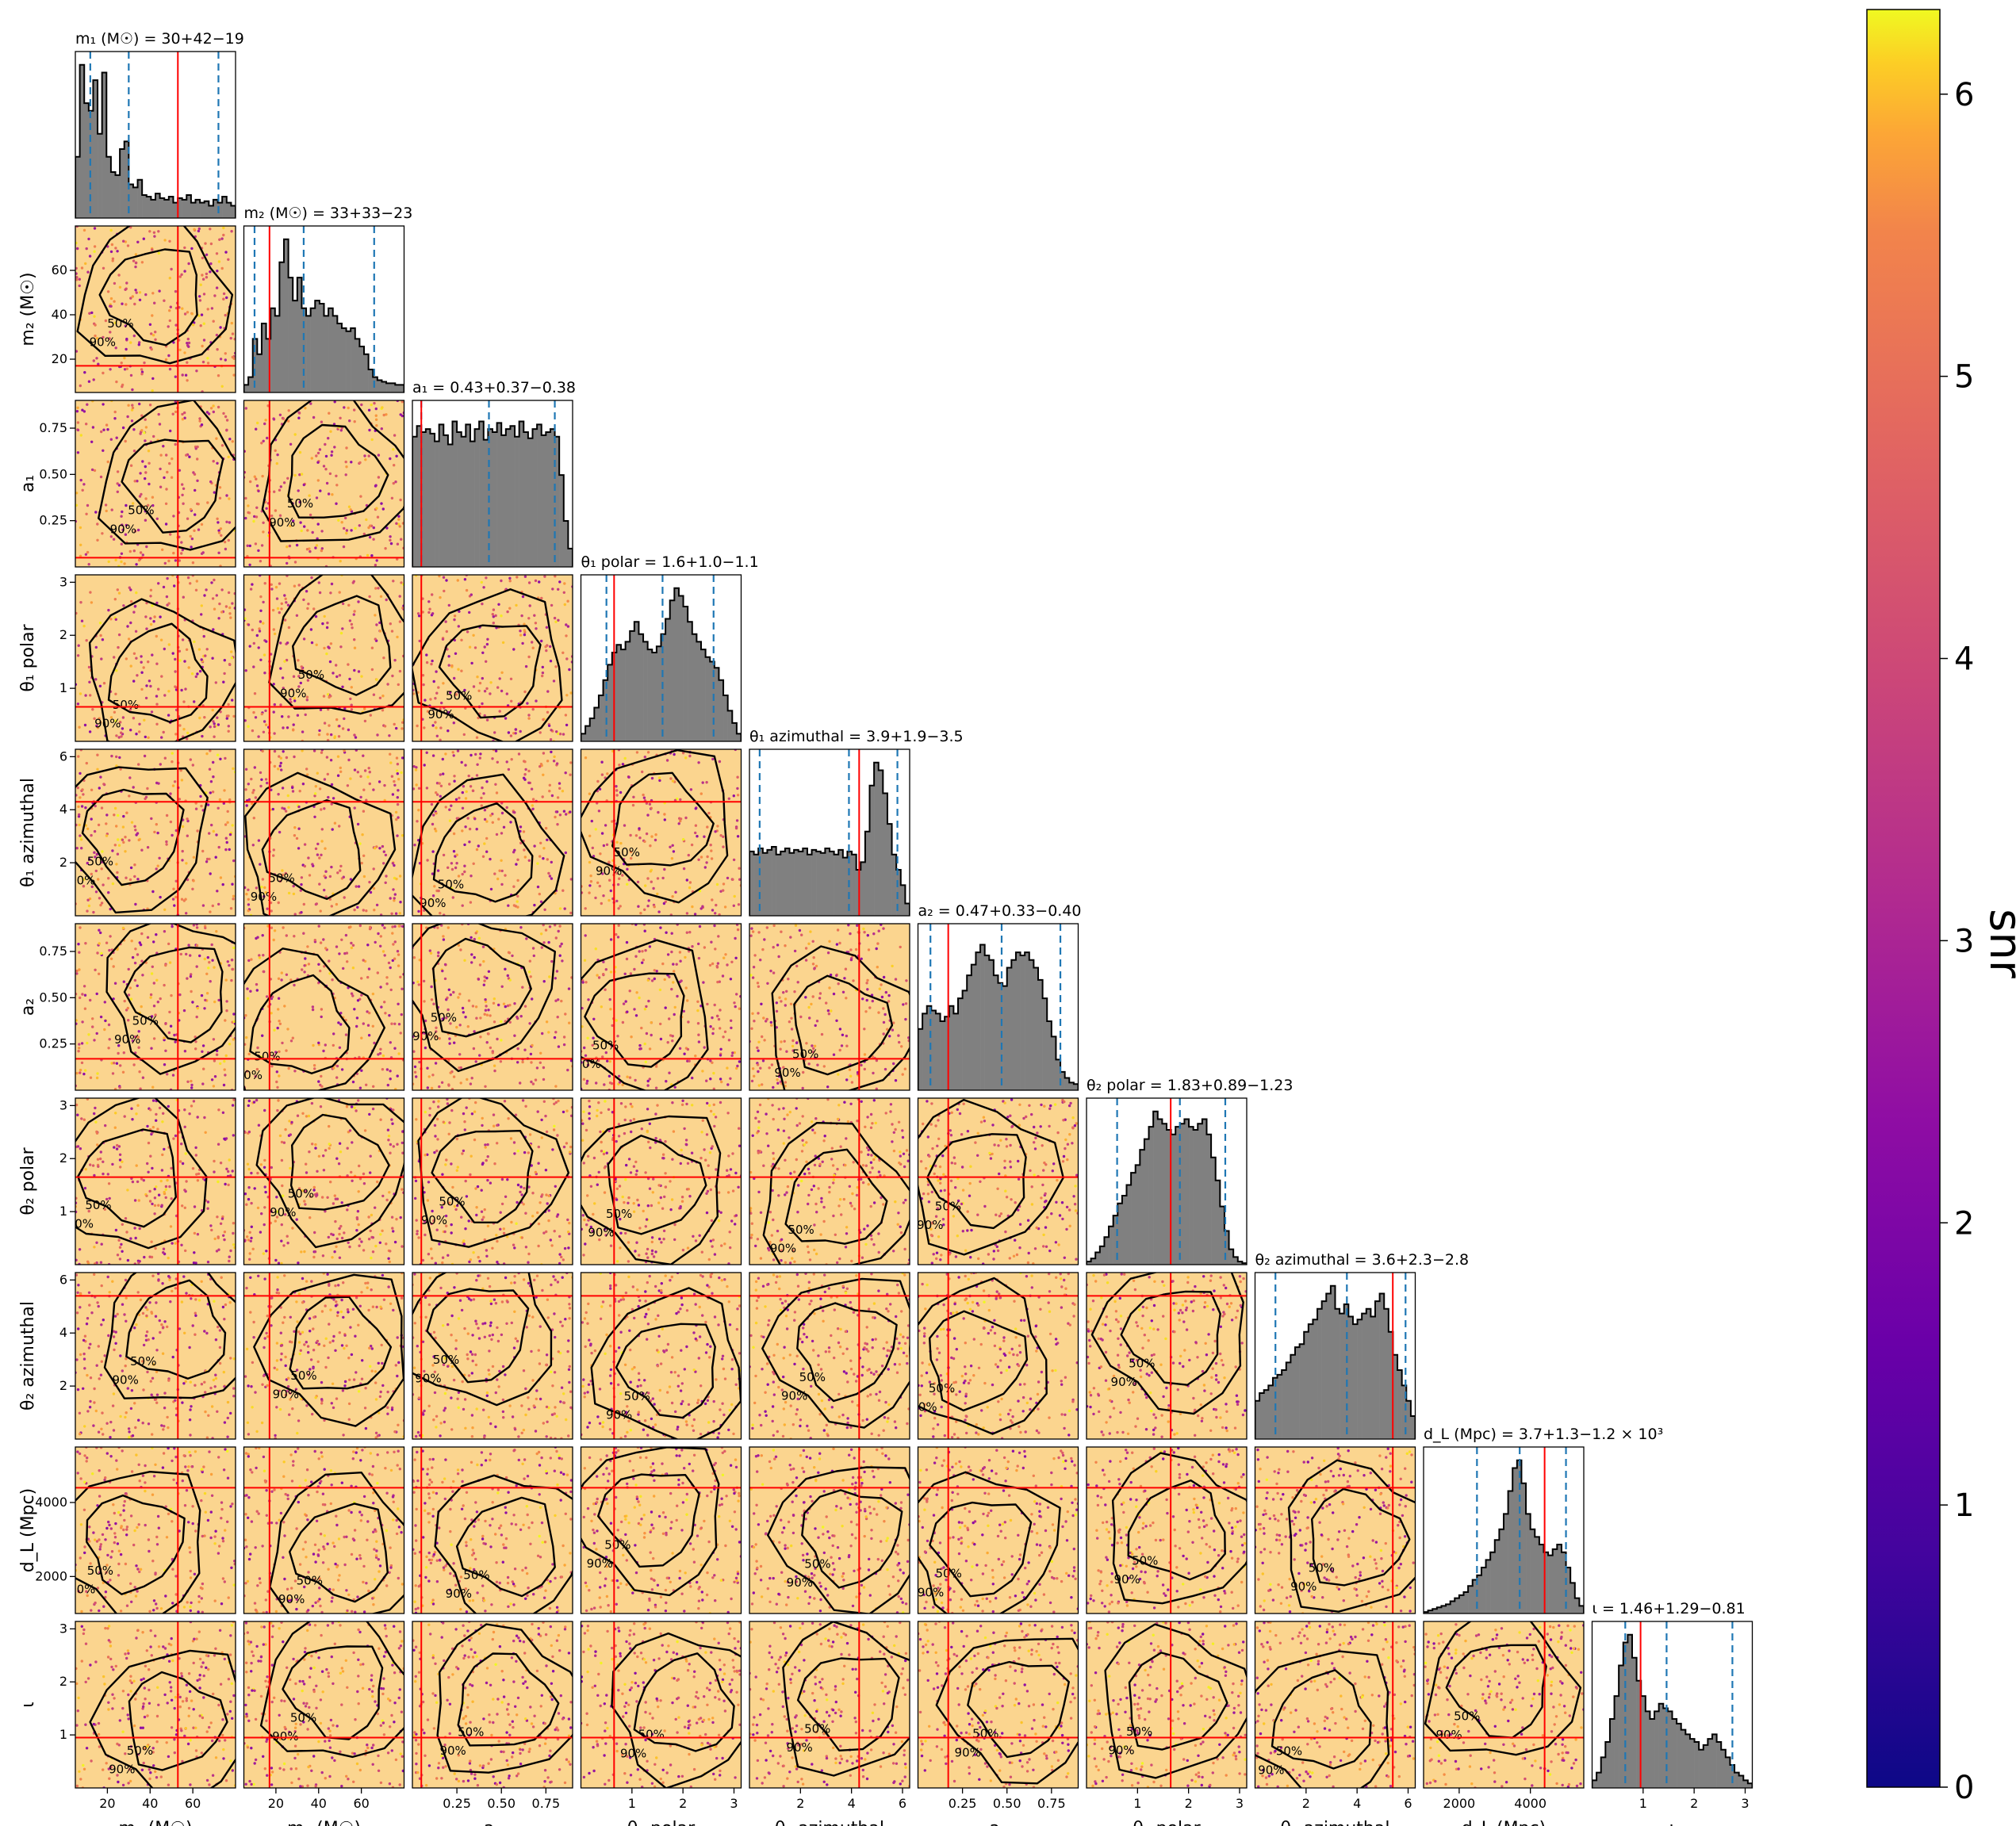 The width and height of the screenshot is (2016, 1826). Describe the element at coordinates (100, 862) in the screenshot. I see `contour-label: 50%` at that location.